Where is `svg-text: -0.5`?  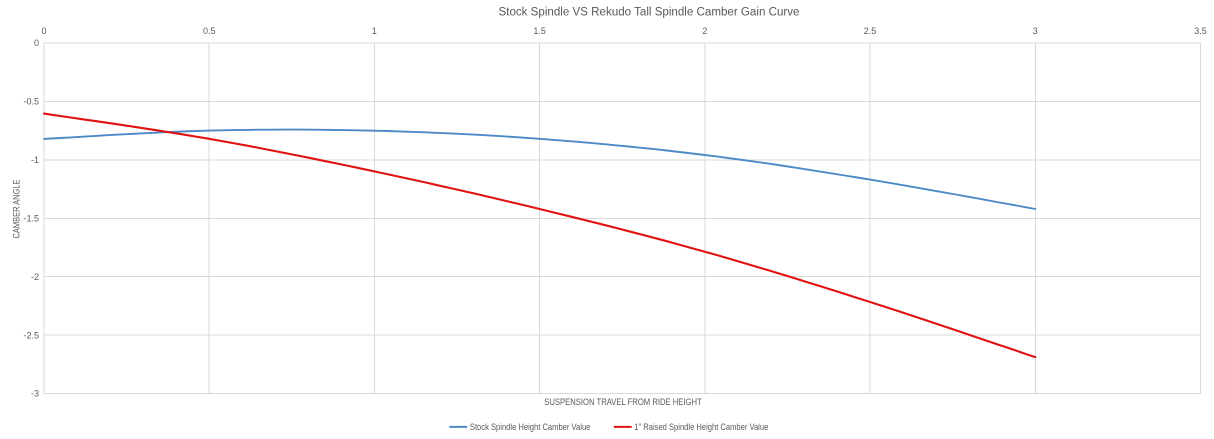
svg-text: -0.5 is located at coordinates (31, 102).